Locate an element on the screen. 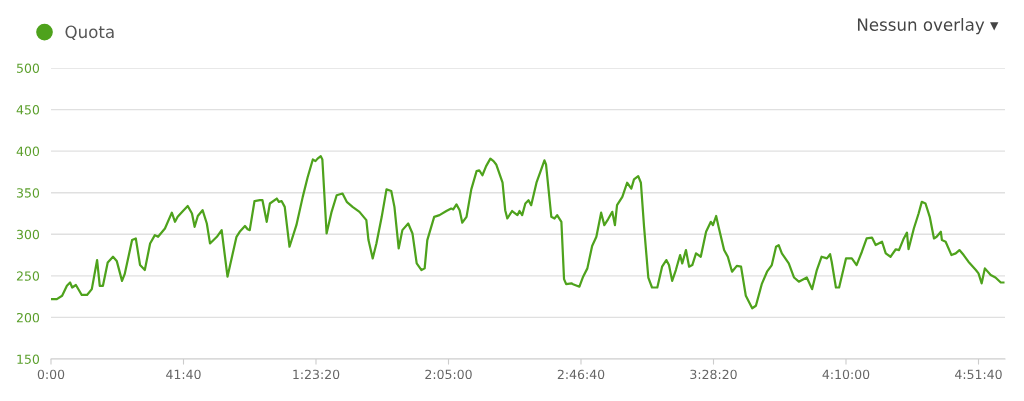 This screenshot has width=1024, height=401. x-tick-label: 2:46:40 is located at coordinates (581, 374).